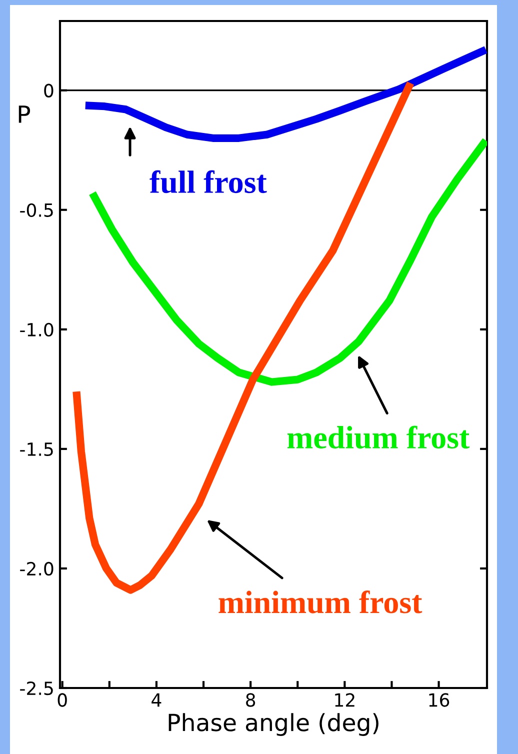 This screenshot has width=518, height=754. I want to click on y-tick-label: -1.5, so click(36, 449).